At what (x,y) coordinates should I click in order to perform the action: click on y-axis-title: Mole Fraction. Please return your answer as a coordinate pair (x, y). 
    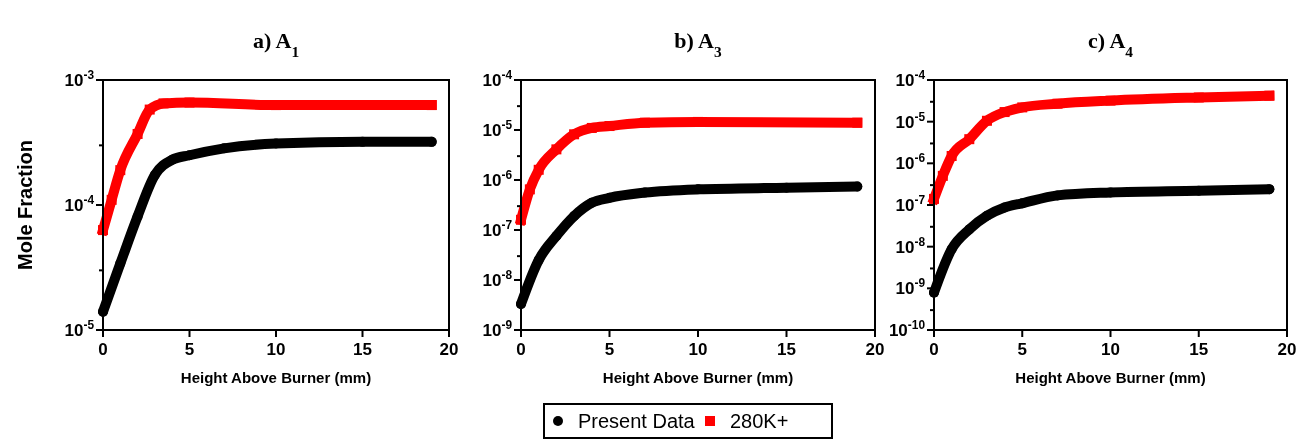
    Looking at the image, I should click on (25, 205).